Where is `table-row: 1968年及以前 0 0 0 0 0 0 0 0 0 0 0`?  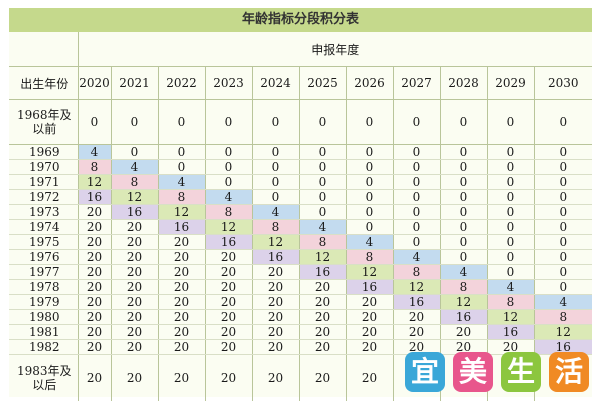 table-row: 1968年及以前 0 0 0 0 0 0 0 0 0 0 0 is located at coordinates (301, 122).